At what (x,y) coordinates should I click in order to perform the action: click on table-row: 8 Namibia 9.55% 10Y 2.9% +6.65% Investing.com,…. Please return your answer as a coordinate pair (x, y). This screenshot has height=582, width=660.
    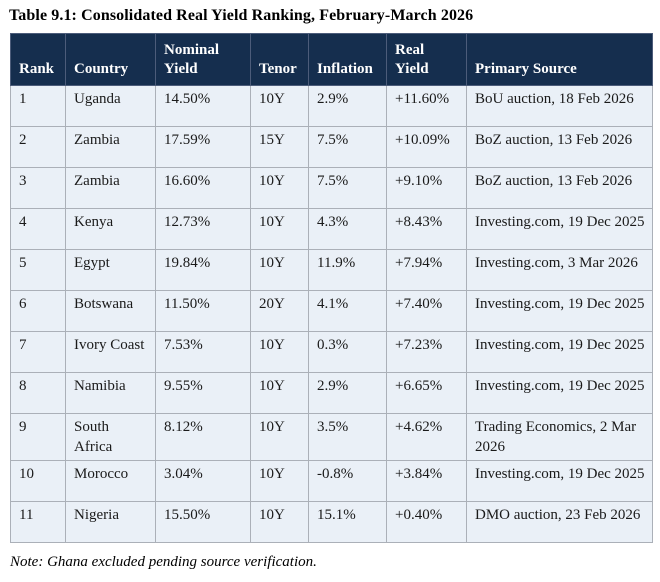
    Looking at the image, I should click on (331, 393).